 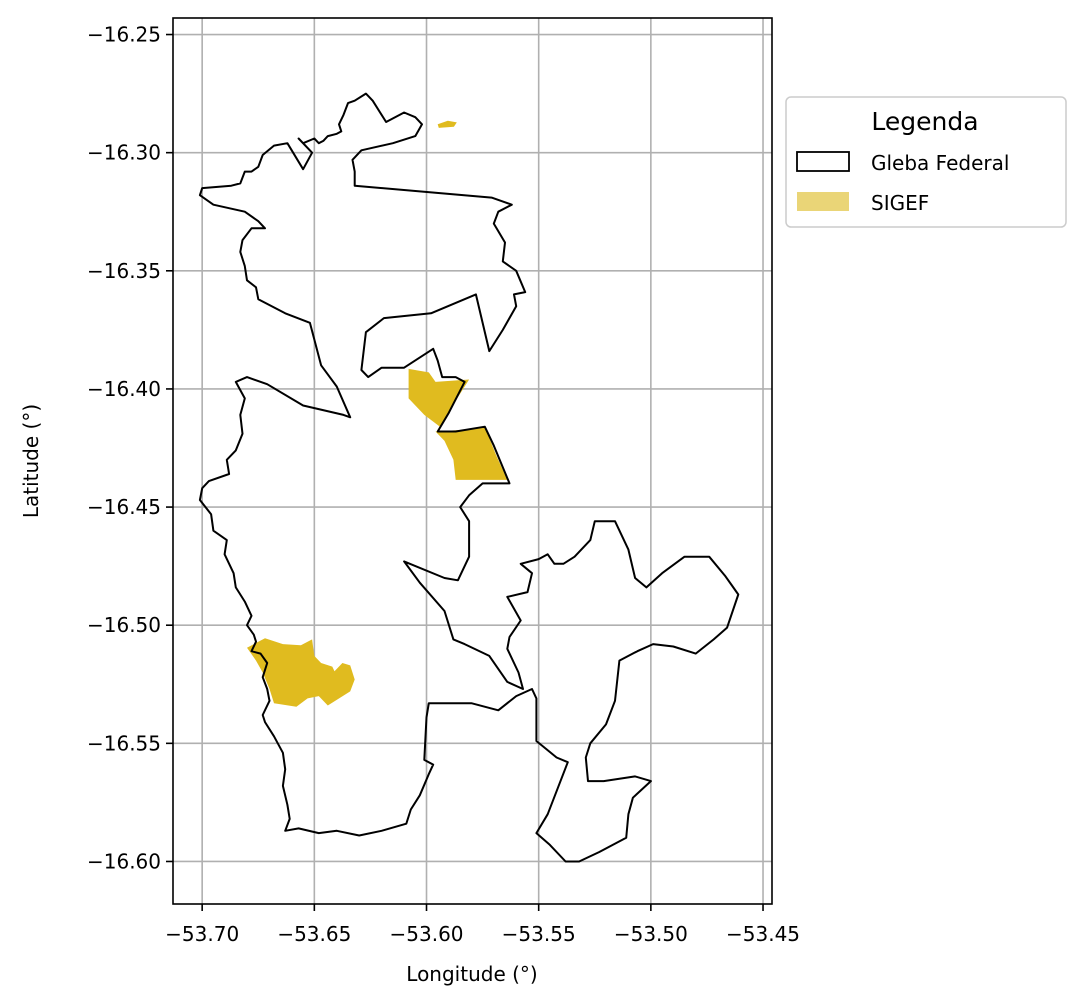 What do you see at coordinates (124, 861) in the screenshot?
I see `y-tick-label: −16.60` at bounding box center [124, 861].